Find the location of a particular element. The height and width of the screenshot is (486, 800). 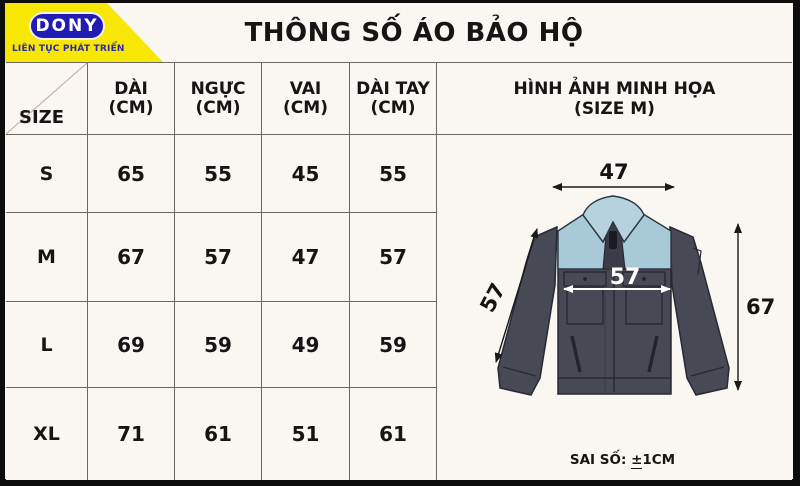

value-m-vai: 47 is located at coordinates (306, 257).